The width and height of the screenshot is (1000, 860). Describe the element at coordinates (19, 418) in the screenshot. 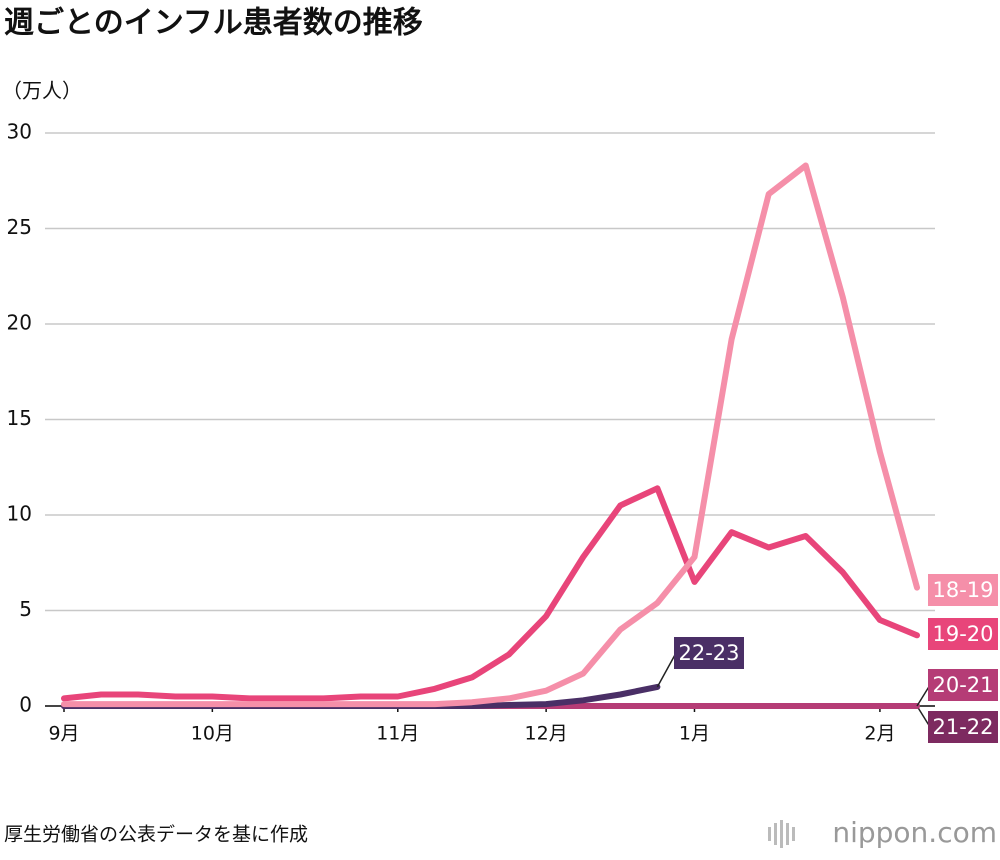

I see `y-tick-label: 15` at that location.